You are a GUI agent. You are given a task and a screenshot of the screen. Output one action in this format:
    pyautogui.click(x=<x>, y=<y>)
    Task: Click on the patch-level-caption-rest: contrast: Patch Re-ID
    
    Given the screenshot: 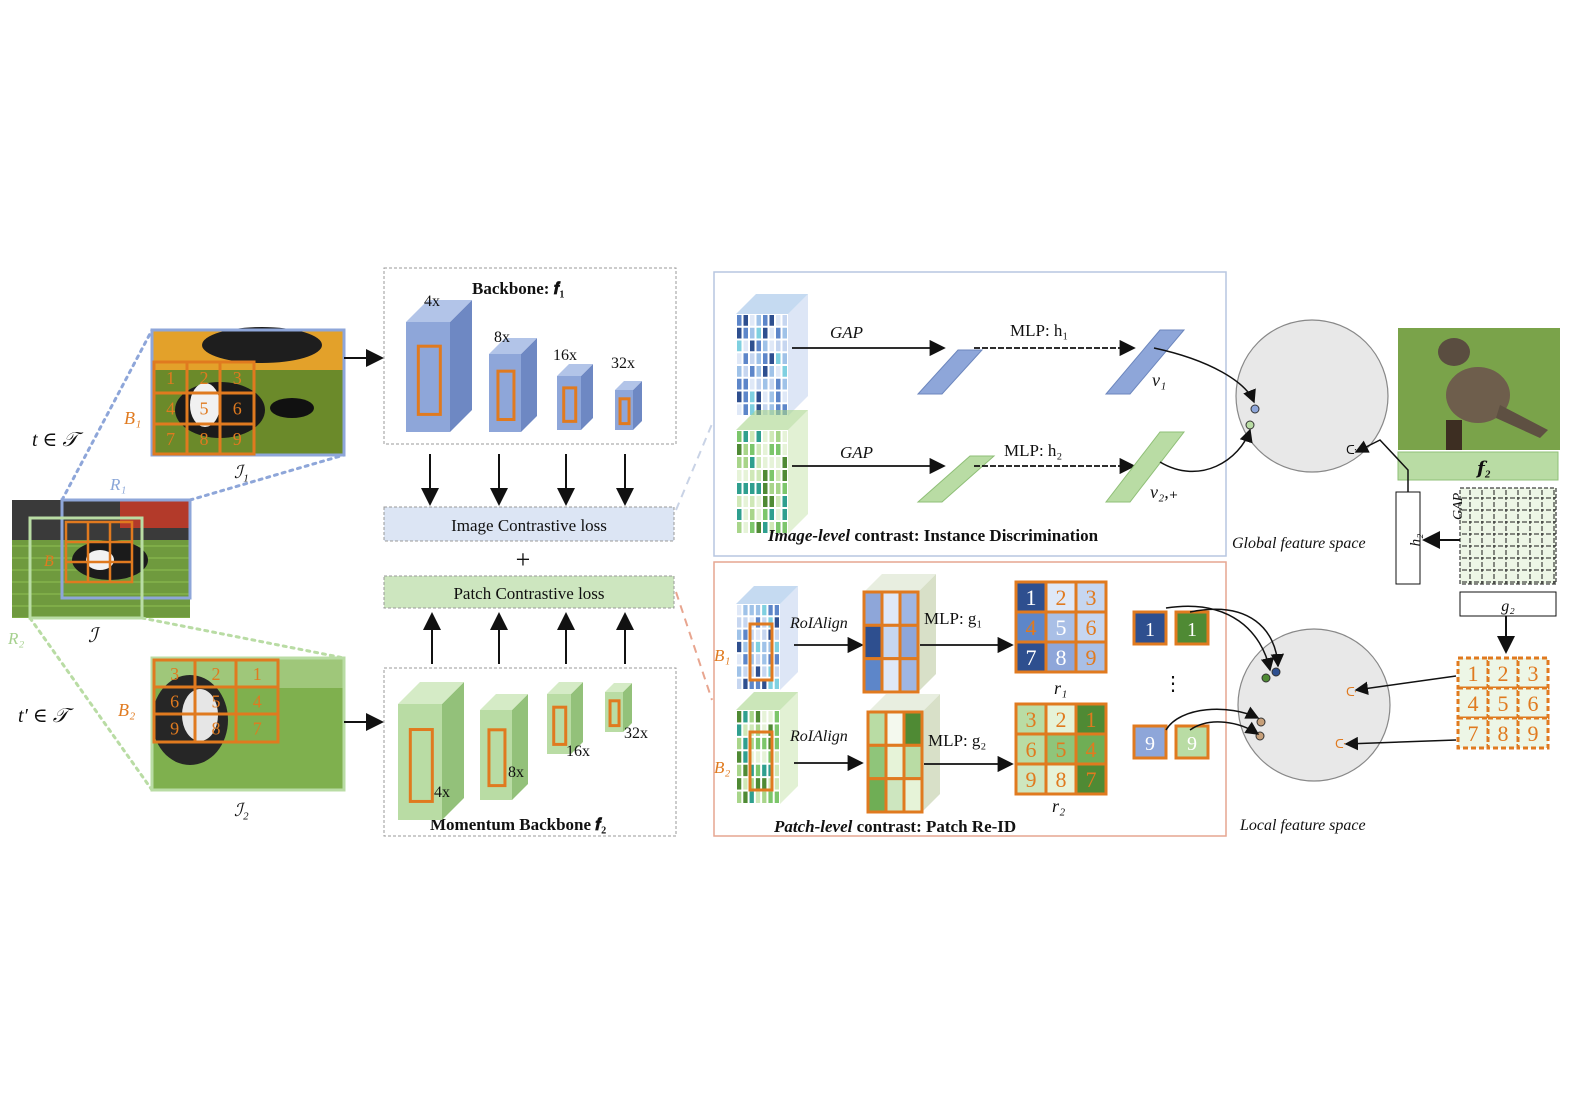 What is the action you would take?
    pyautogui.click(x=934, y=826)
    